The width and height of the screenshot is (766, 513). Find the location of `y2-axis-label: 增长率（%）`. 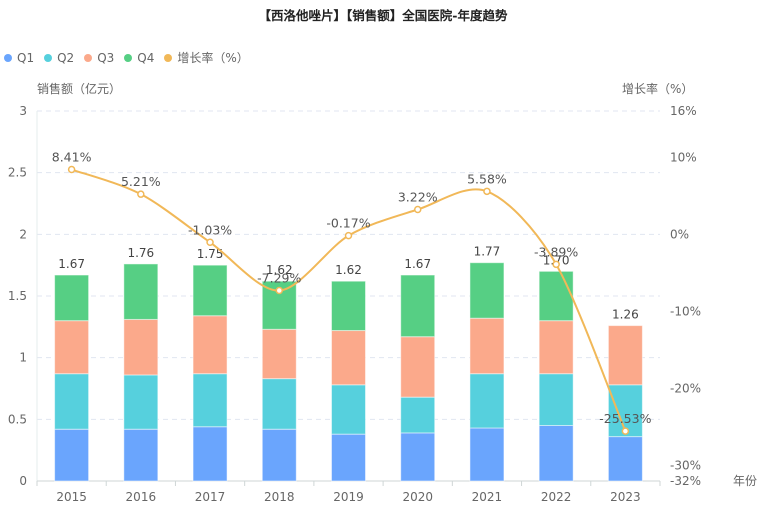

y2-axis-label: 增长率（%） is located at coordinates (658, 89).